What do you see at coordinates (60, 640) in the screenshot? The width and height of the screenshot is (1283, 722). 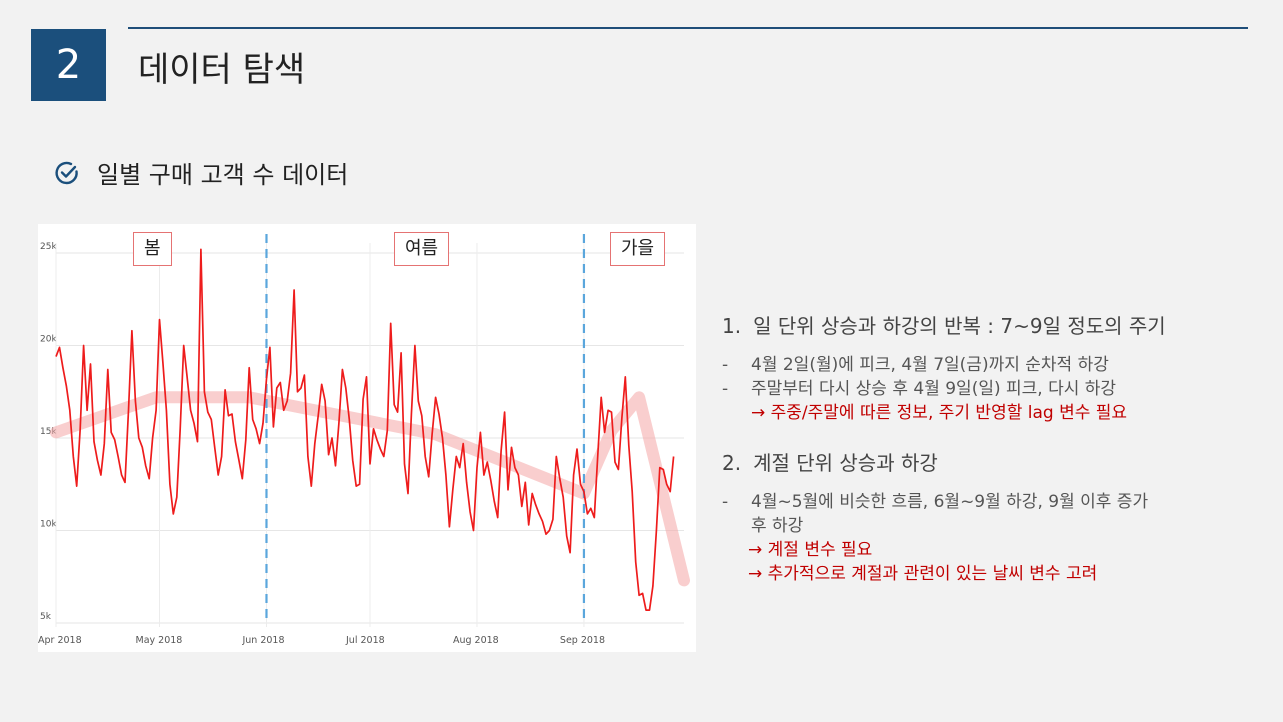 I see `x-tick-label: Apr 2018` at bounding box center [60, 640].